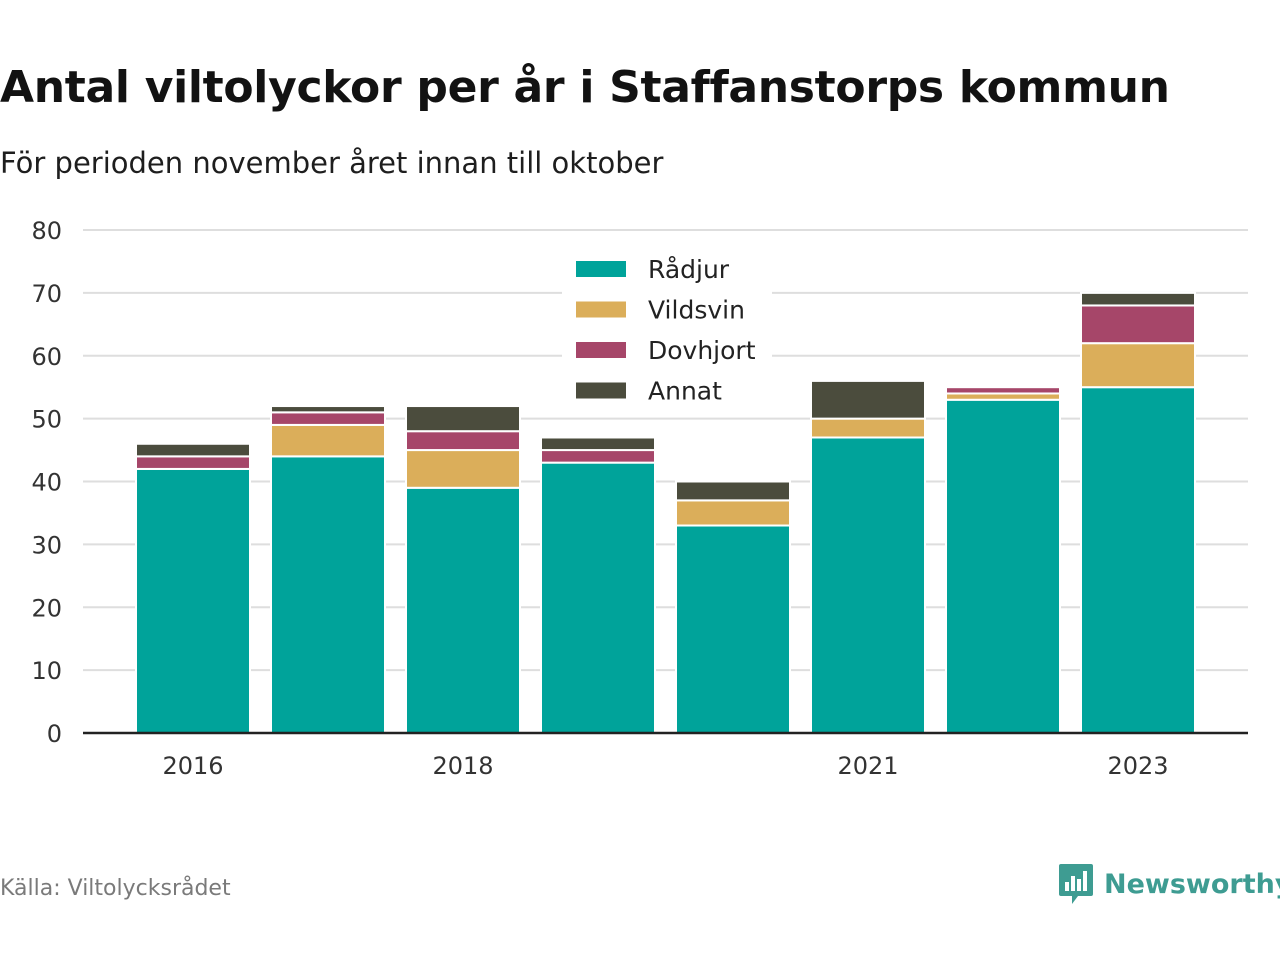 Image resolution: width=1280 pixels, height=960 pixels. I want to click on x-axis-ticks: 2016 2018 2021 2023, so click(665, 766).